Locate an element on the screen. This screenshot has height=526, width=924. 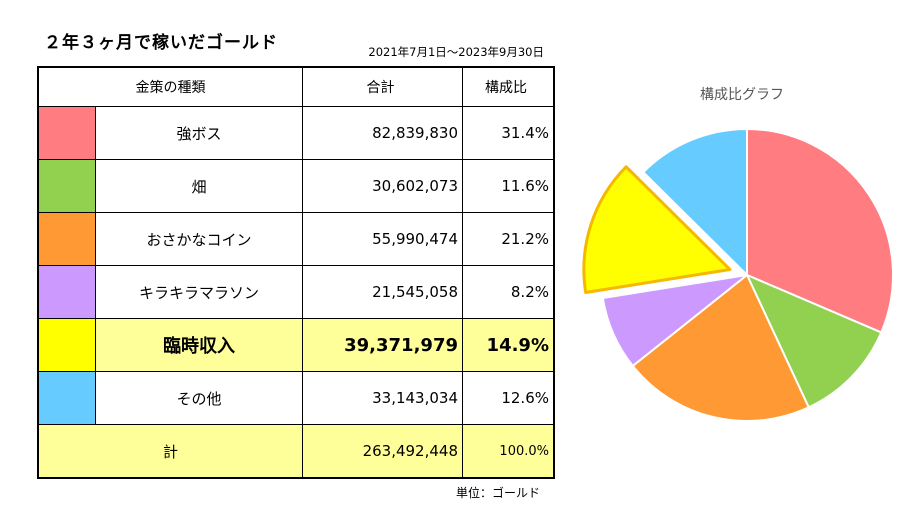
table-row: おさかなコイン 55,990,474 21.2% is located at coordinates (296, 239).